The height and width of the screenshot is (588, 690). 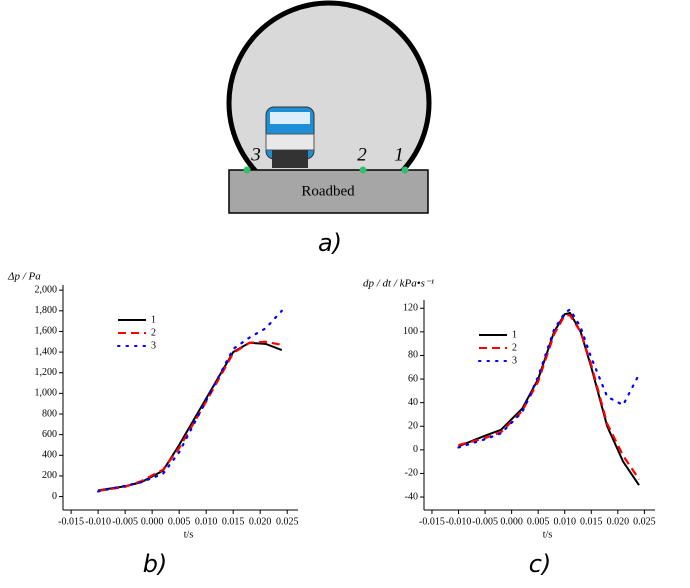 What do you see at coordinates (410, 308) in the screenshot?
I see `y-tick-label: 120` at bounding box center [410, 308].